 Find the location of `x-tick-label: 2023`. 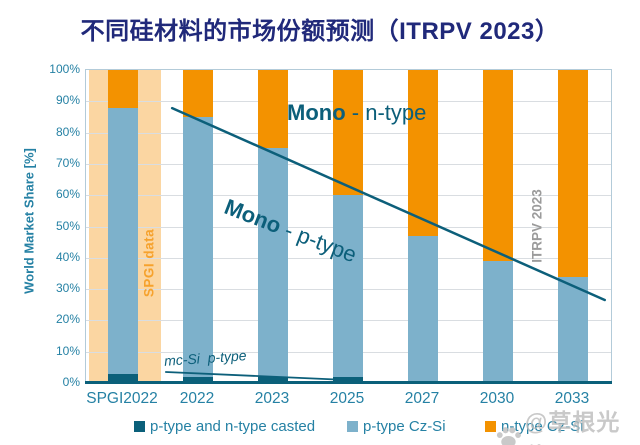

x-tick-label: 2023 is located at coordinates (272, 398).